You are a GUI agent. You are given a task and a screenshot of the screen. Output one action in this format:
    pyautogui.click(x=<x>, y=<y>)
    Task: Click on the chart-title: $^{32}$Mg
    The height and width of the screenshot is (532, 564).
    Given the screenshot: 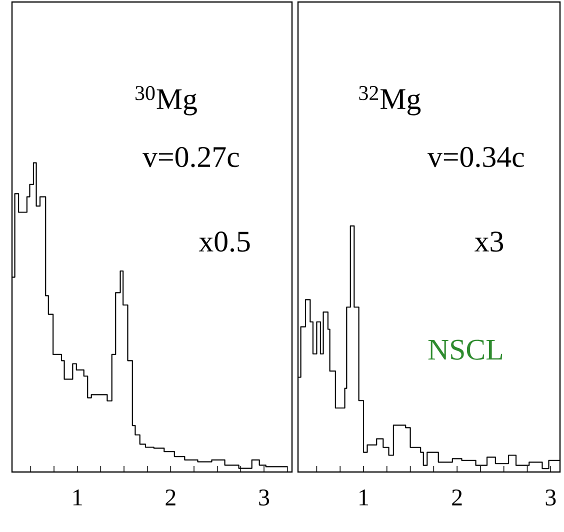 What is the action you would take?
    pyautogui.click(x=390, y=101)
    